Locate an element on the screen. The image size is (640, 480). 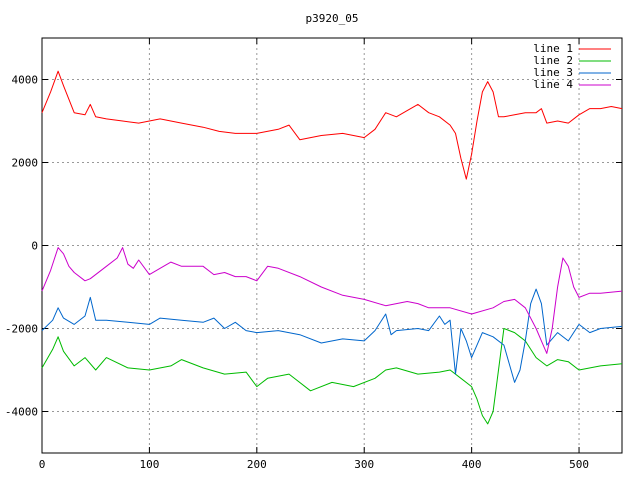
x-tick-label: 300 is located at coordinates (364, 464).